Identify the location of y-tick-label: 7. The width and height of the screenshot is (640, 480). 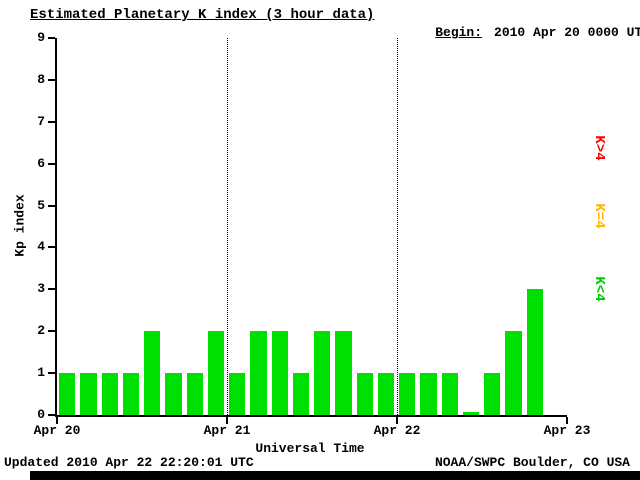
(41, 121).